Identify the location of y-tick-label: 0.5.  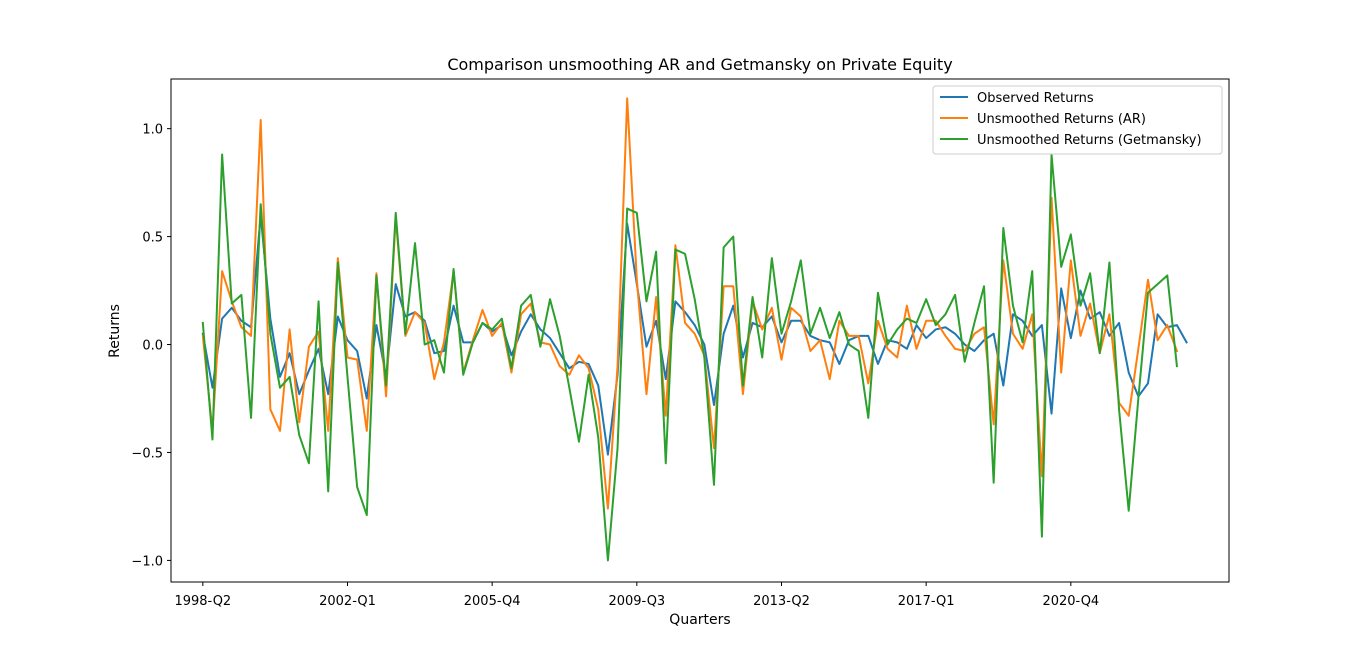
(152, 238).